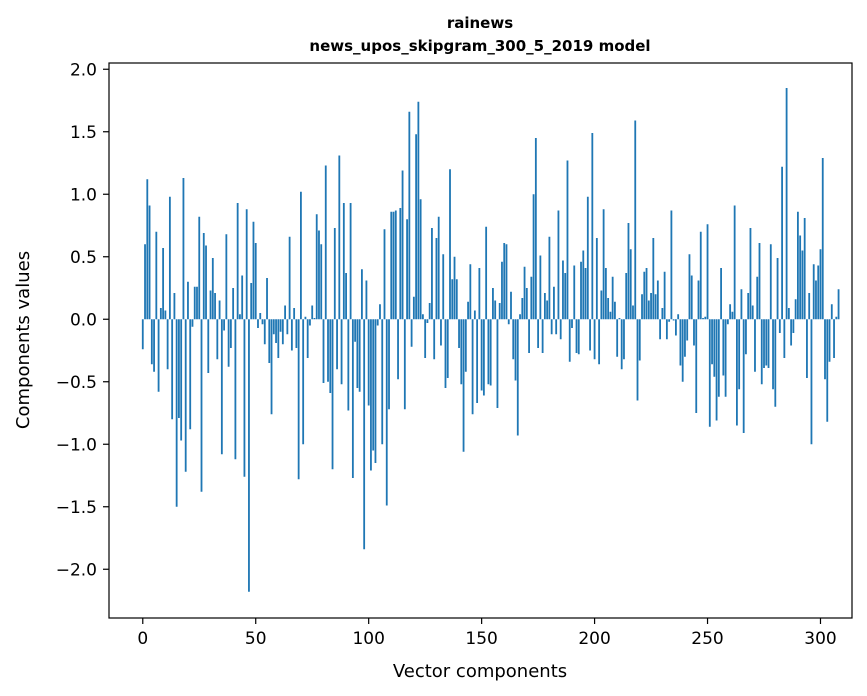 Image resolution: width=867 pixels, height=696 pixels. What do you see at coordinates (76, 383) in the screenshot?
I see `y-tick-label: −0.5` at bounding box center [76, 383].